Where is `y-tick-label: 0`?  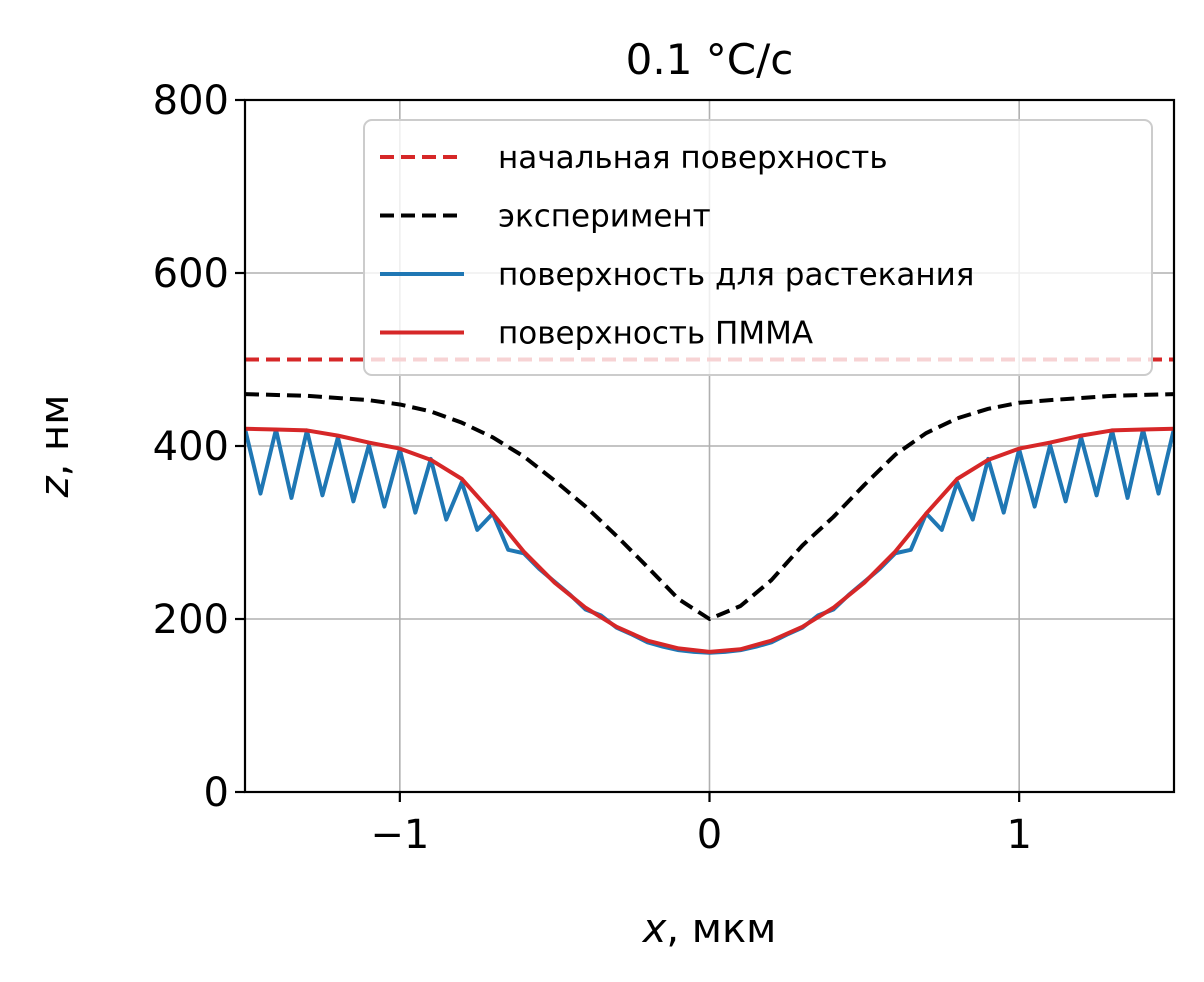 y-tick-label: 0 is located at coordinates (216, 793).